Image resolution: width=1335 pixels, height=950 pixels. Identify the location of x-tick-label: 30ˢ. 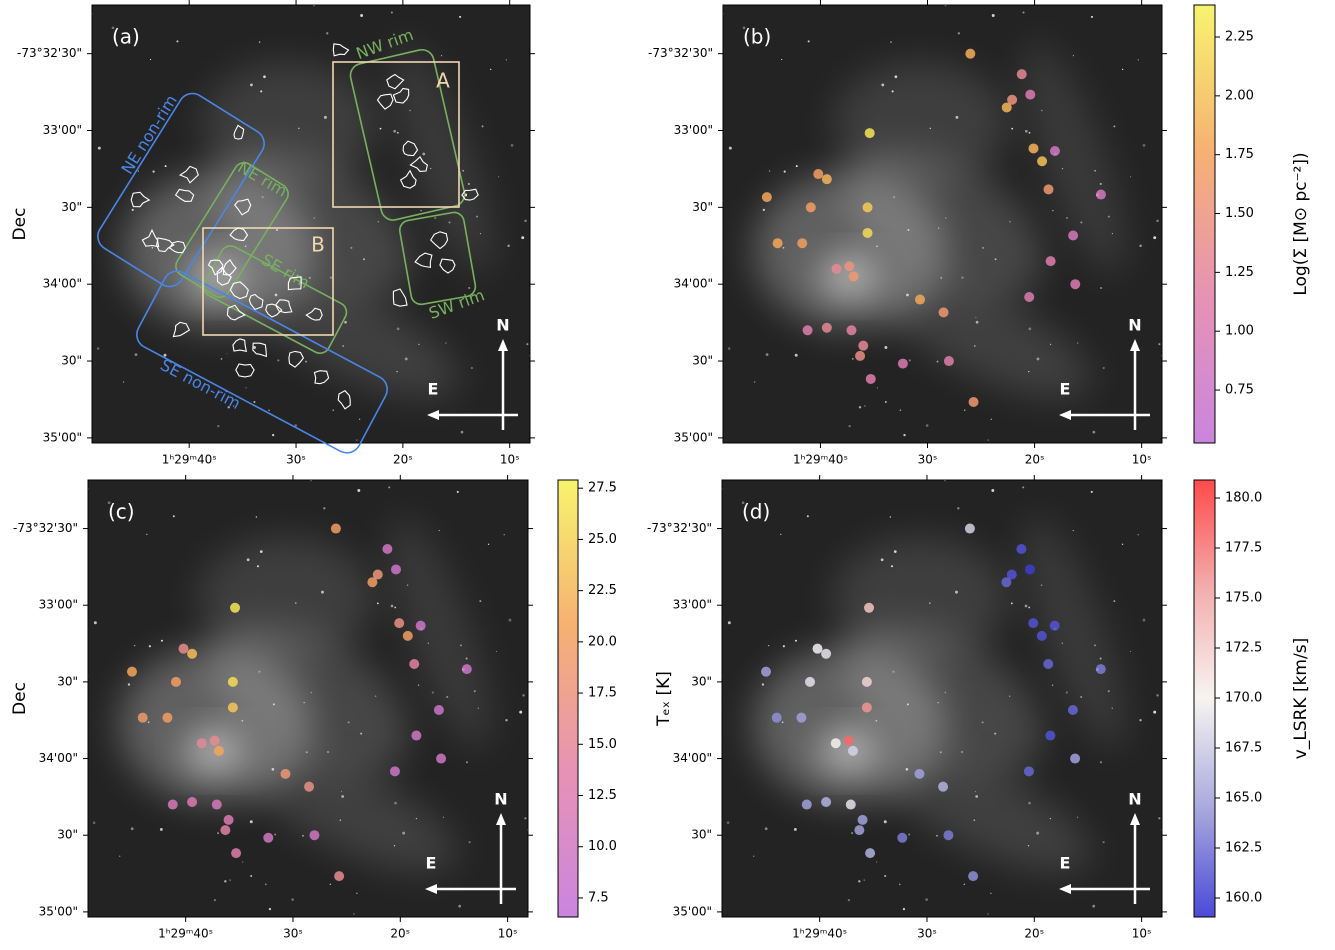
(296, 460).